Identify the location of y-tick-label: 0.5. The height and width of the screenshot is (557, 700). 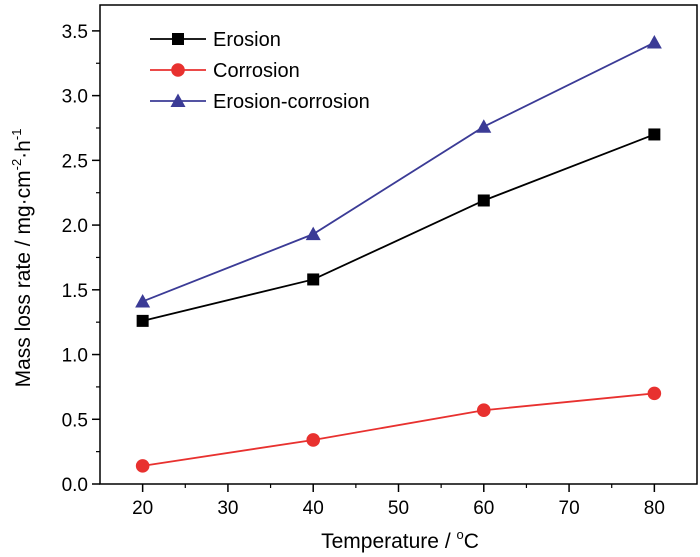
(75, 420).